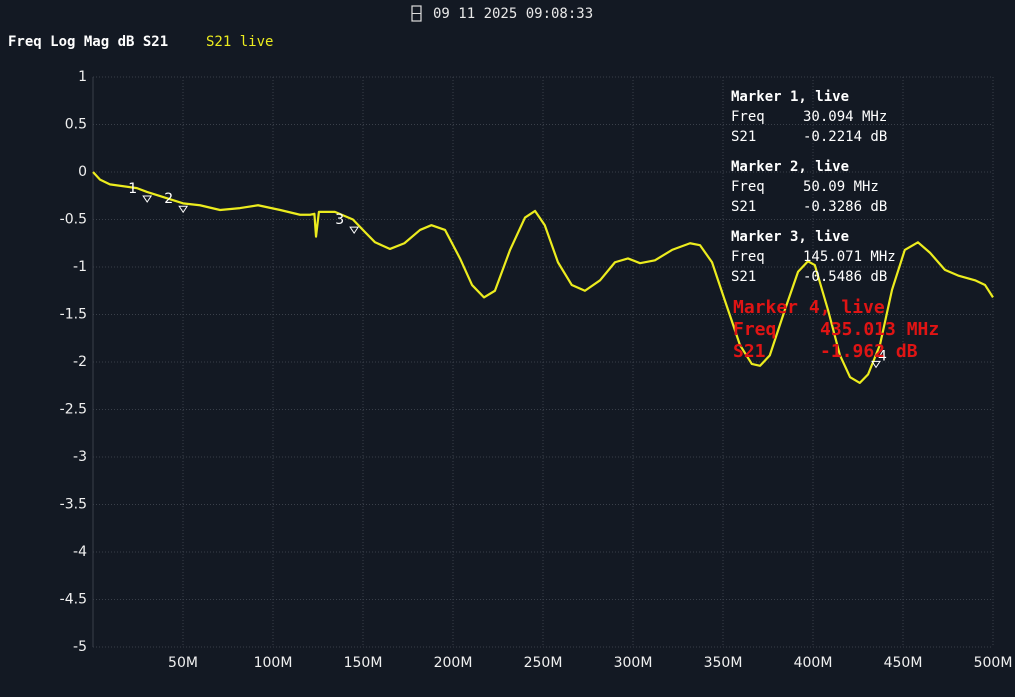 This screenshot has width=1015, height=697. What do you see at coordinates (73, 220) in the screenshot?
I see `y-tick-label: -0.5` at bounding box center [73, 220].